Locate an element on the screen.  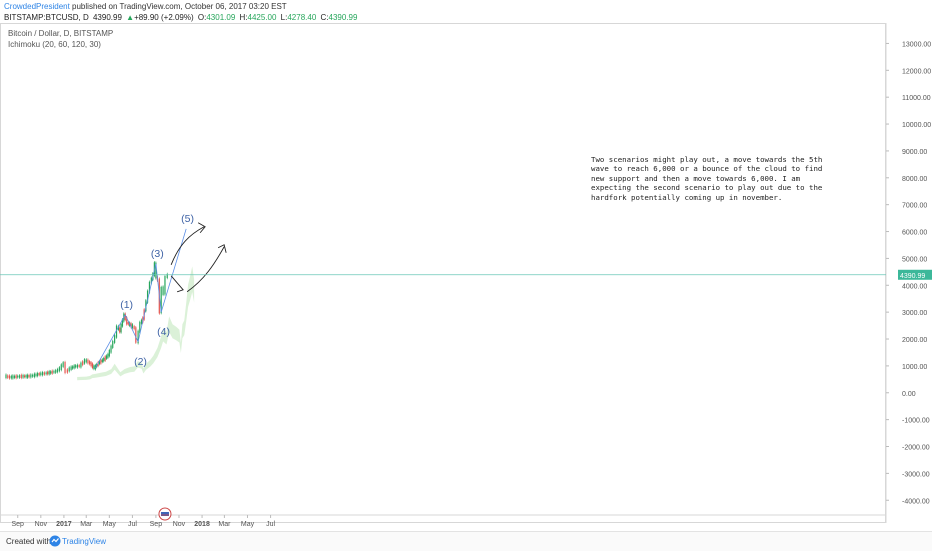
price-tick-label: 1000.00 is located at coordinates (914, 367).